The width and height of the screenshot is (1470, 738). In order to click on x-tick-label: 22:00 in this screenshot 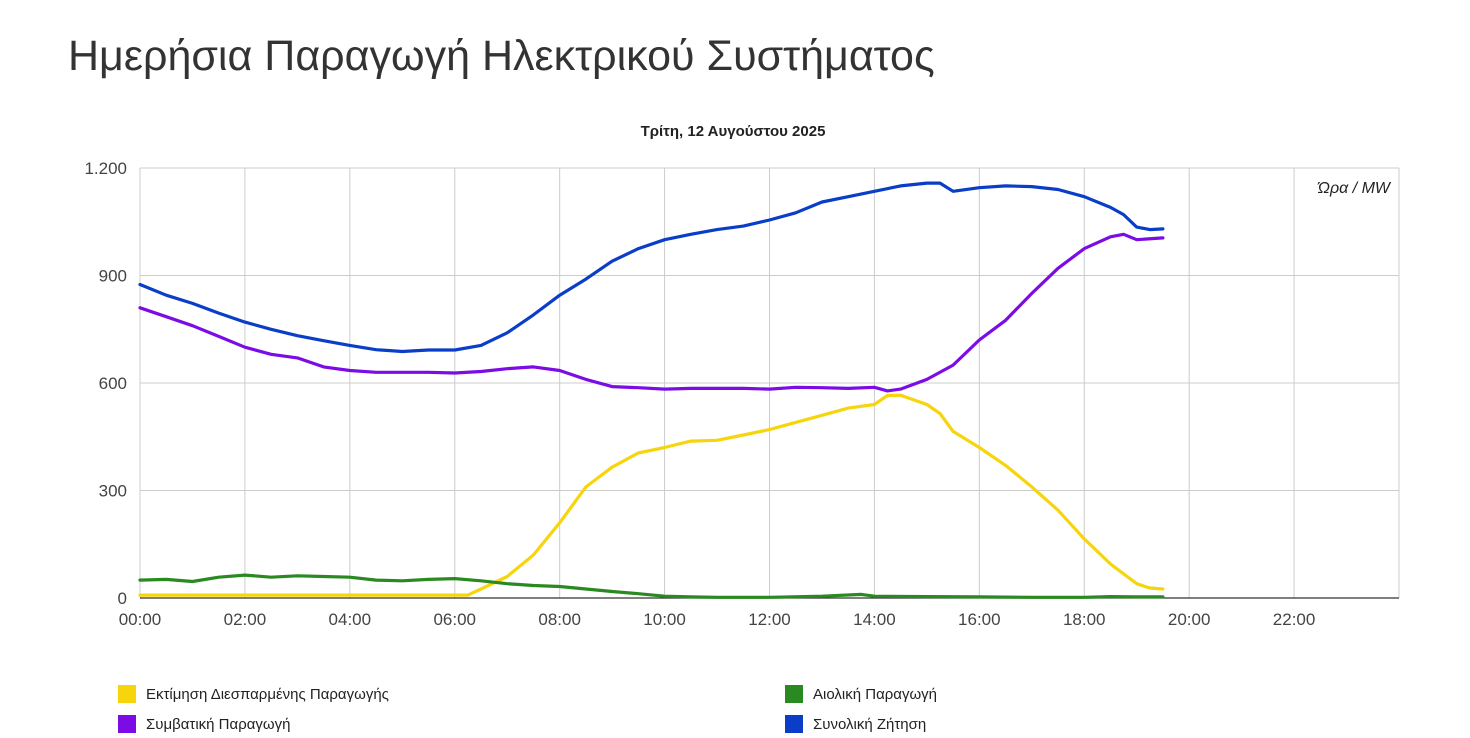, I will do `click(1294, 619)`.